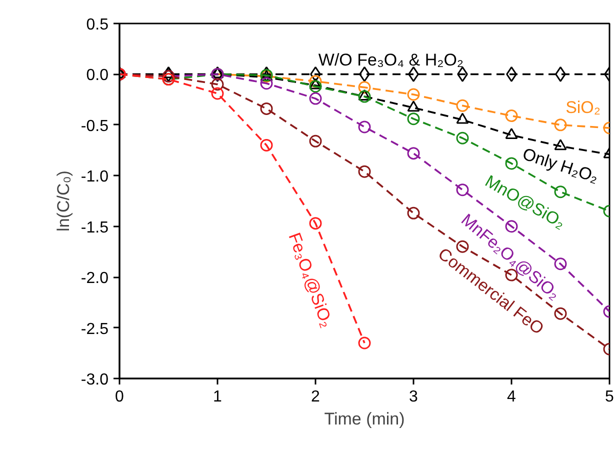 The width and height of the screenshot is (616, 465). What do you see at coordinates (560, 165) in the screenshot?
I see `text: Only H₂O₂` at bounding box center [560, 165].